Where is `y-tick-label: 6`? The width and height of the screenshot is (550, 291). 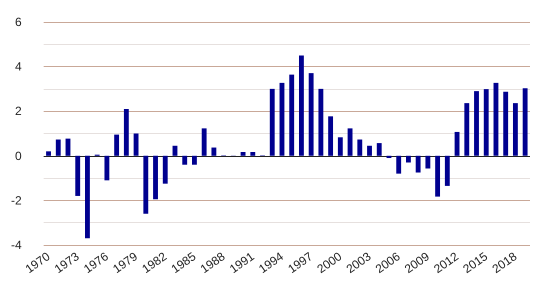 y-tick-label: 6 is located at coordinates (18, 22).